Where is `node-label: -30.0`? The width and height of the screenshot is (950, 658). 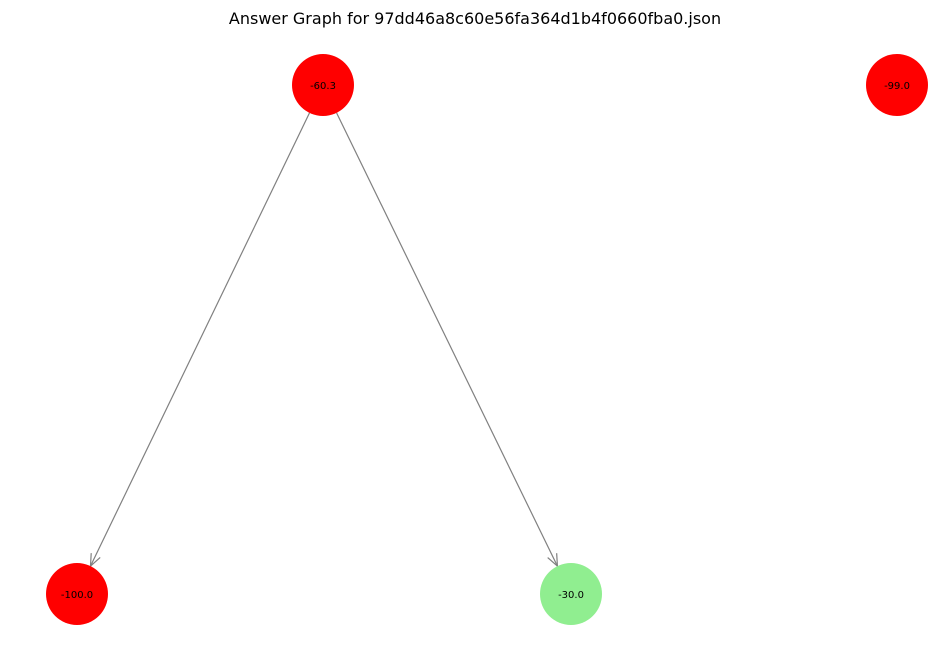 node-label: -30.0 is located at coordinates (571, 595).